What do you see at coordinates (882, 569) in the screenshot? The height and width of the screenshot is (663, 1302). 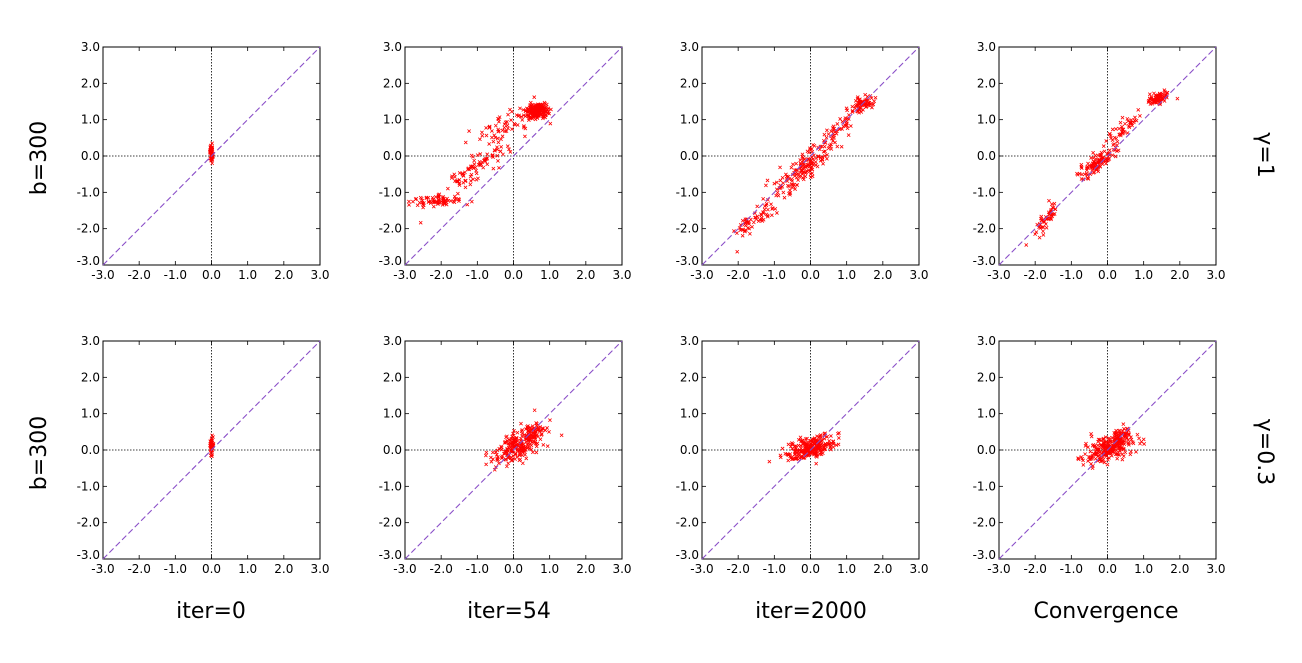 I see `x-tick-label: 2.0` at bounding box center [882, 569].